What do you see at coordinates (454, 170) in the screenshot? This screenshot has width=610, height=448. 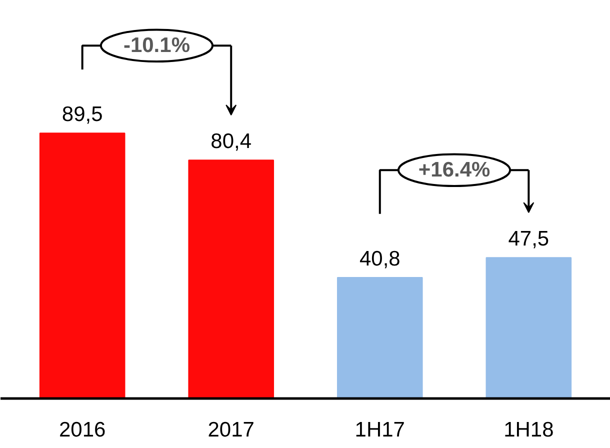 I see `annotation: +16.4%` at bounding box center [454, 170].